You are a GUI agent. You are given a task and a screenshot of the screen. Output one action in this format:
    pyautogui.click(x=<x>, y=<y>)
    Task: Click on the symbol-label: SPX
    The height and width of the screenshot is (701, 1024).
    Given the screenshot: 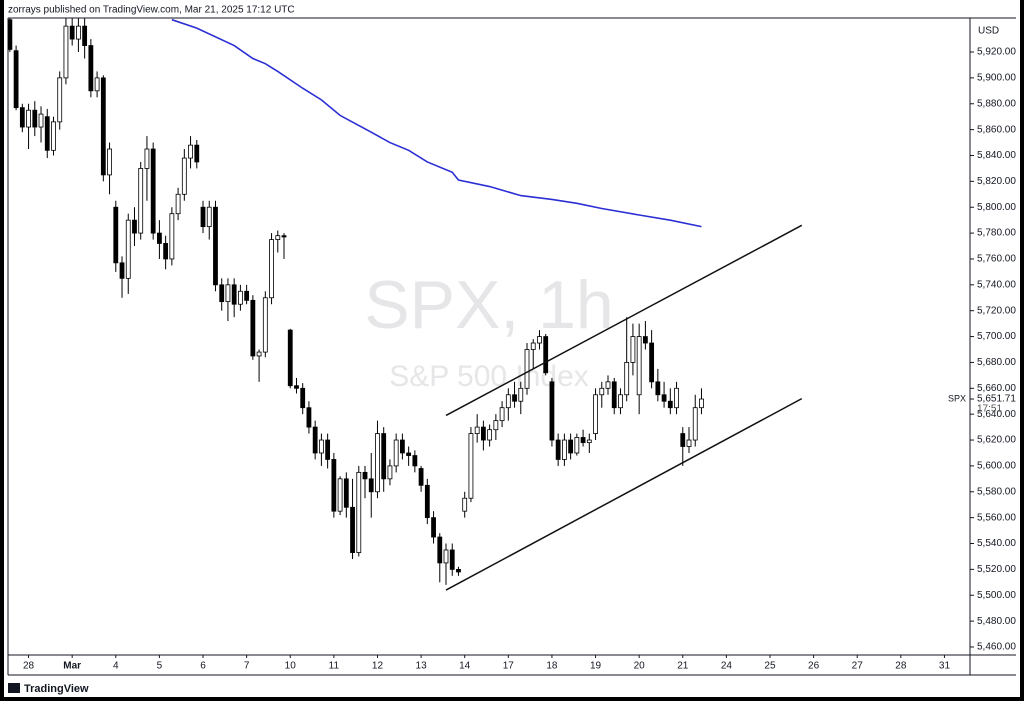 What is the action you would take?
    pyautogui.click(x=957, y=398)
    